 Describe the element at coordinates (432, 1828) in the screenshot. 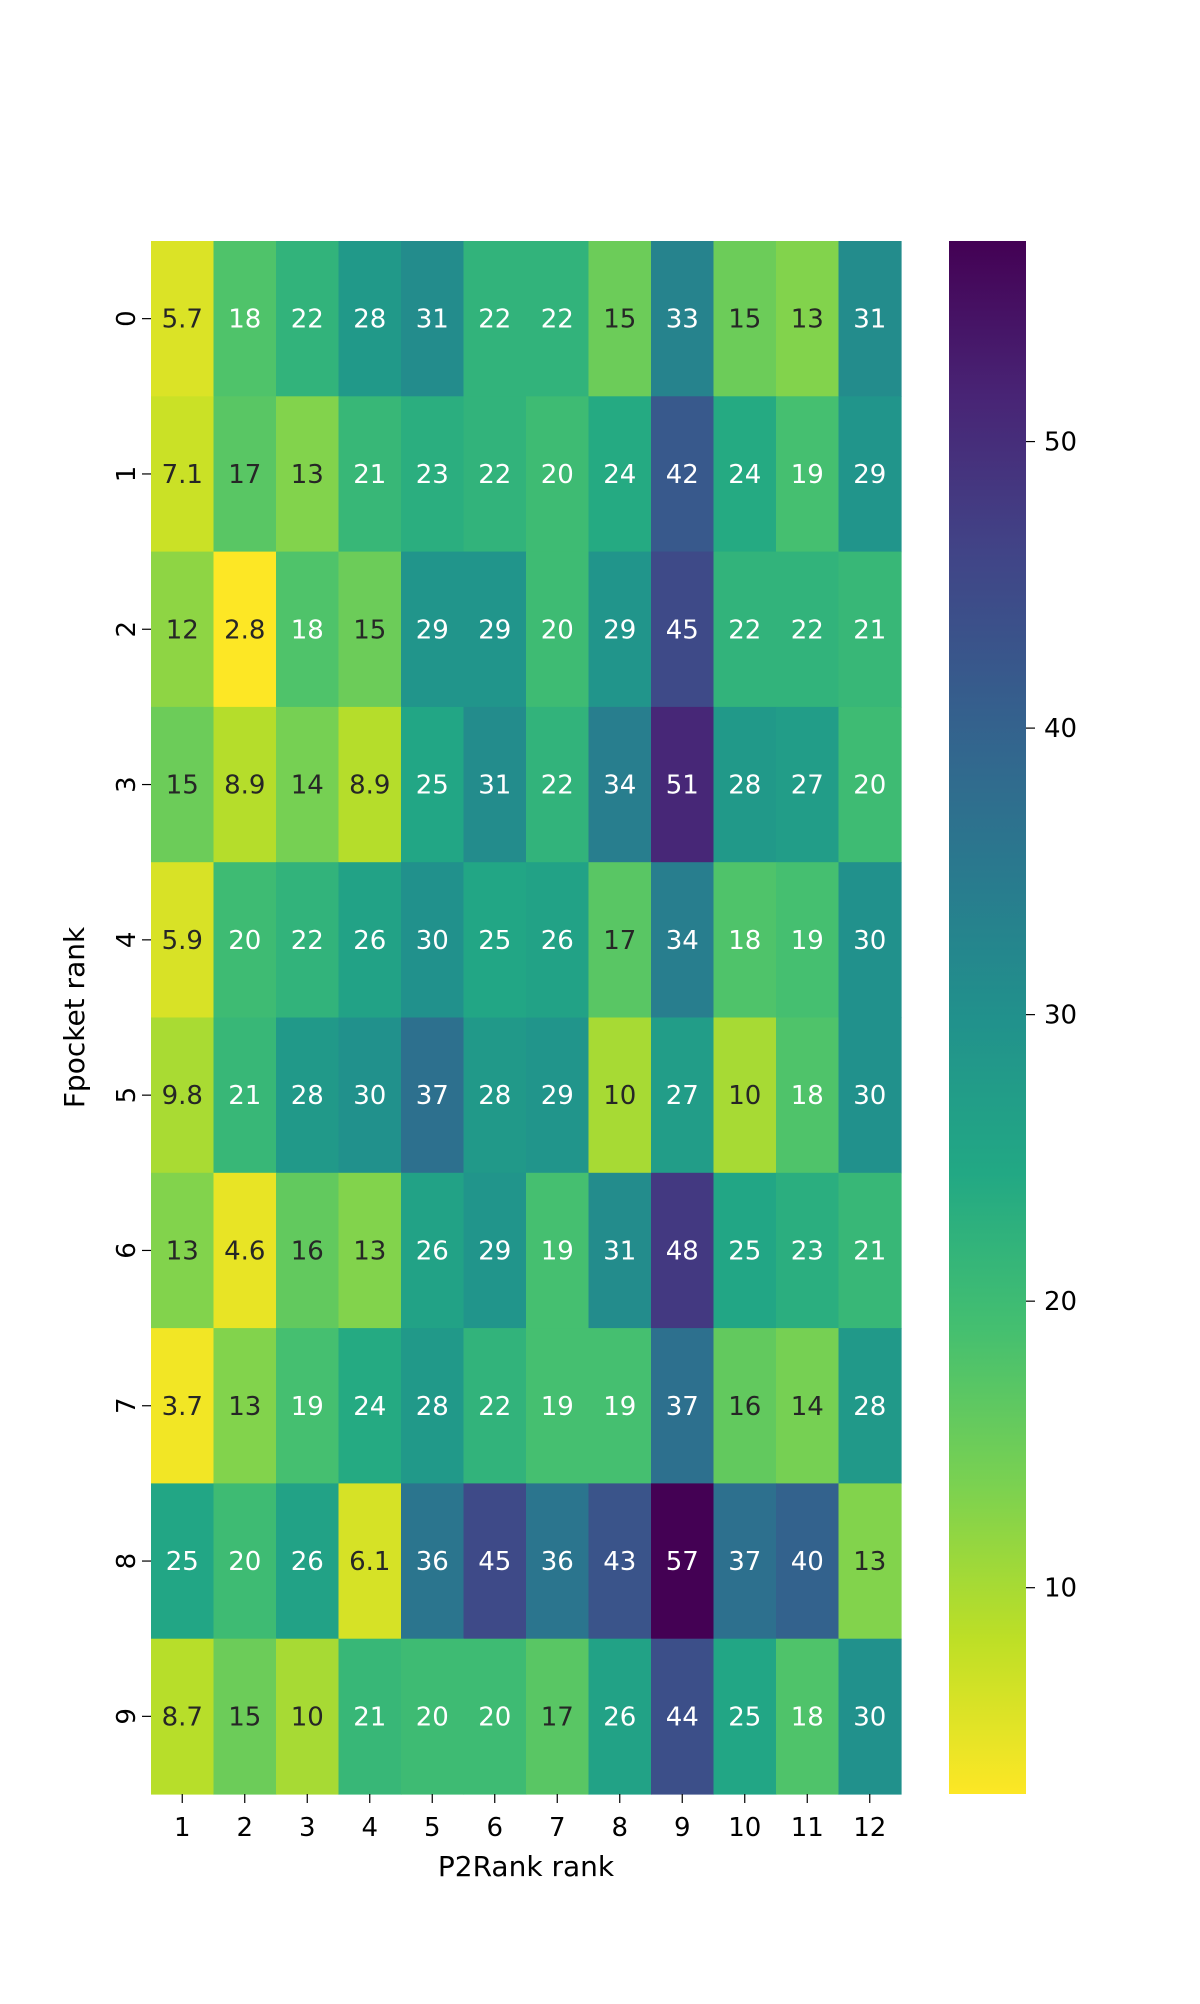

I see `x-tick-label: 5` at that location.